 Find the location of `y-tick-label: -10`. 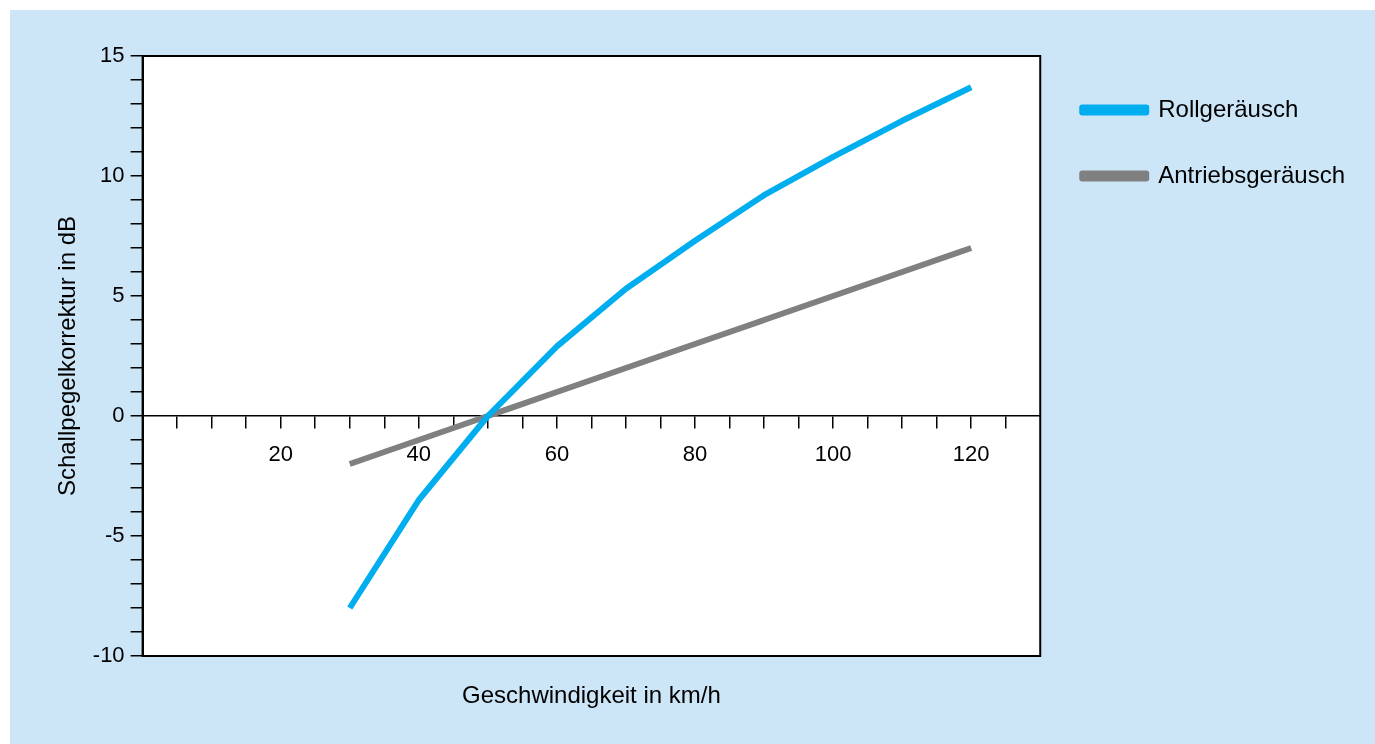

y-tick-label: -10 is located at coordinates (108, 655).